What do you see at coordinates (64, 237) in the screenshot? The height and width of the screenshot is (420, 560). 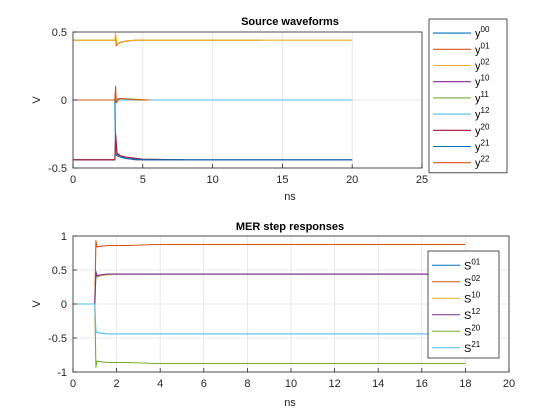 I see `y-tick-label: 1` at bounding box center [64, 237].